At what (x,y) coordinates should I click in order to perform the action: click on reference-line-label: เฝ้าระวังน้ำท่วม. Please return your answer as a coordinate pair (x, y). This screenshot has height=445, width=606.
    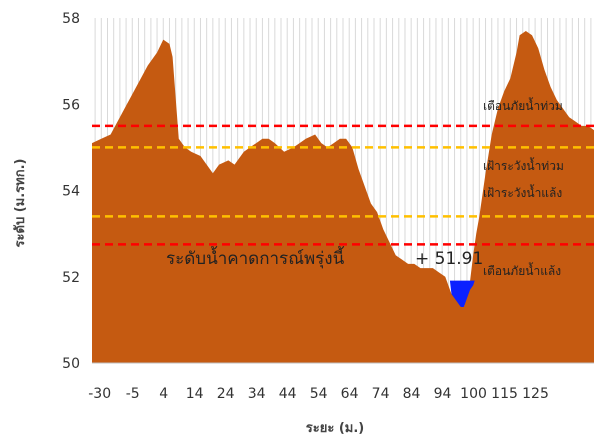
    Looking at the image, I should click on (523, 165).